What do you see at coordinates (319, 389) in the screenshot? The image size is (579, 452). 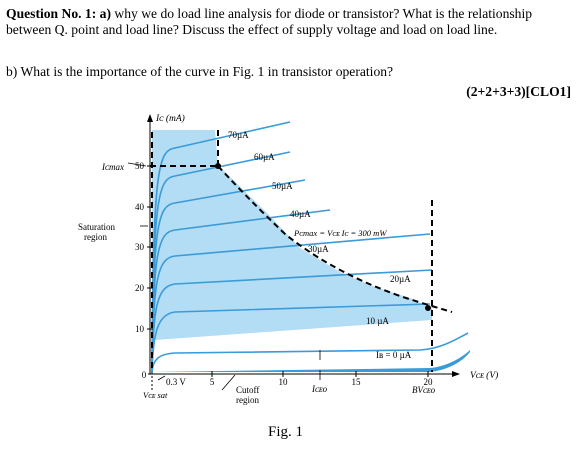 I see `iceo-label: Iᴄᴇᴏ` at bounding box center [319, 389].